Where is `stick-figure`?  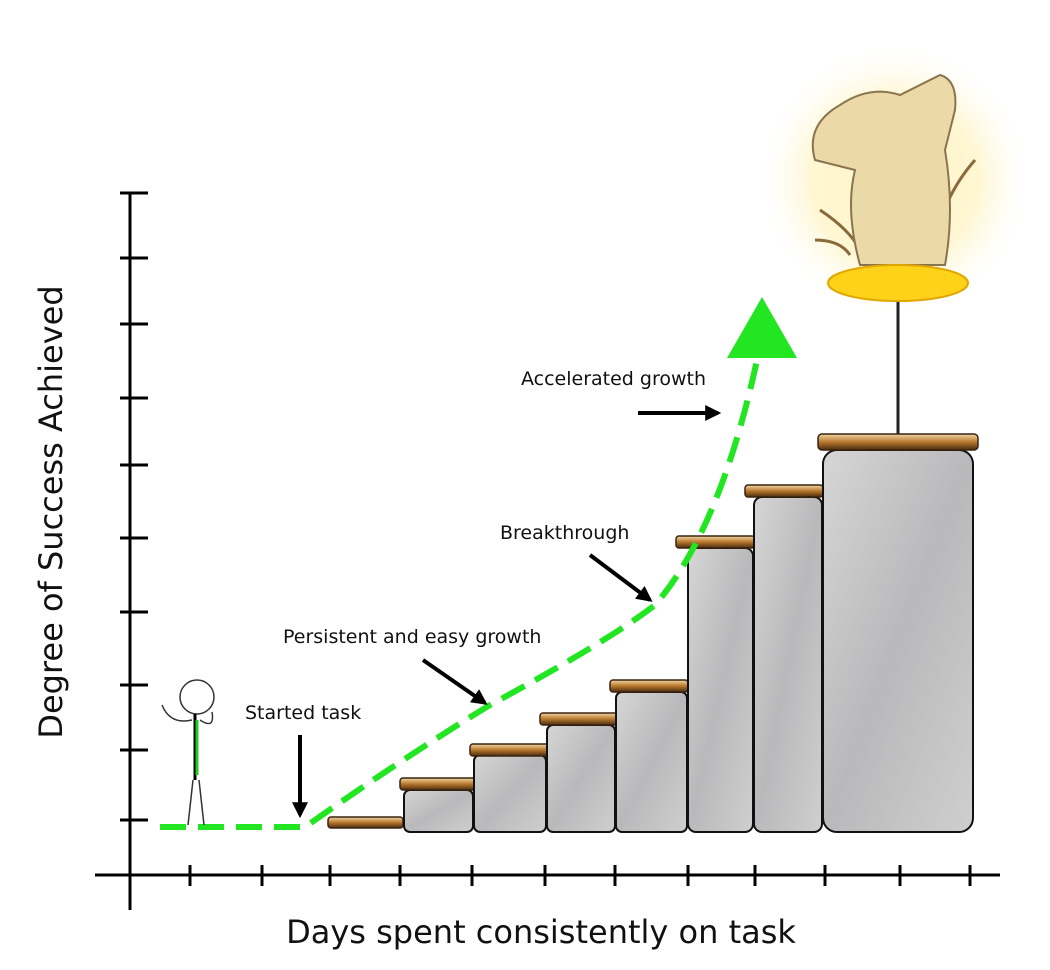 stick-figure is located at coordinates (188, 752).